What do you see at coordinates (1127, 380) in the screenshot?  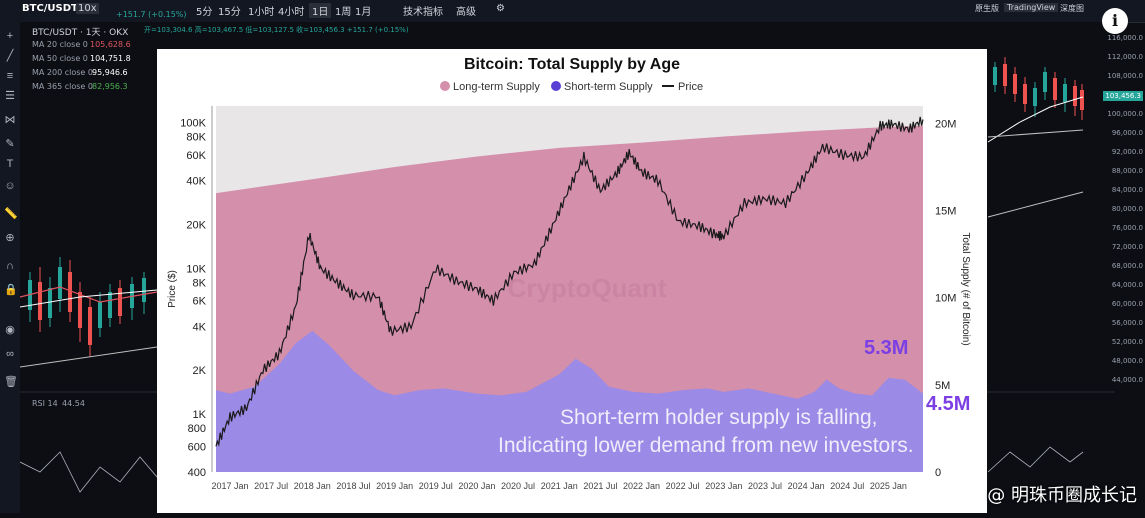 I see `price-axis-tick: 44,000.0` at bounding box center [1127, 380].